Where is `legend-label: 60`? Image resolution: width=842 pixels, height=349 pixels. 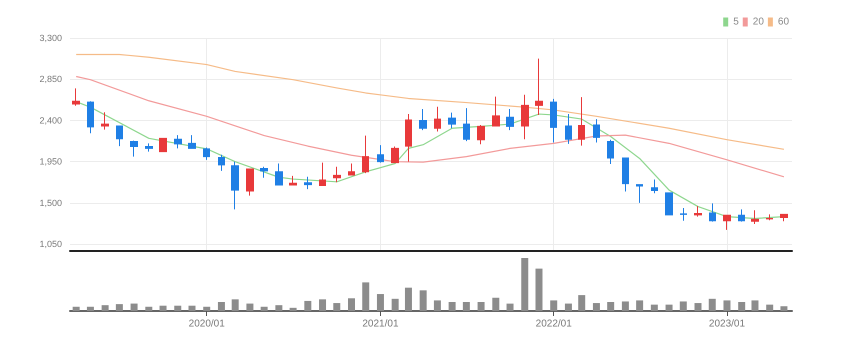 legend-label: 60 is located at coordinates (784, 22).